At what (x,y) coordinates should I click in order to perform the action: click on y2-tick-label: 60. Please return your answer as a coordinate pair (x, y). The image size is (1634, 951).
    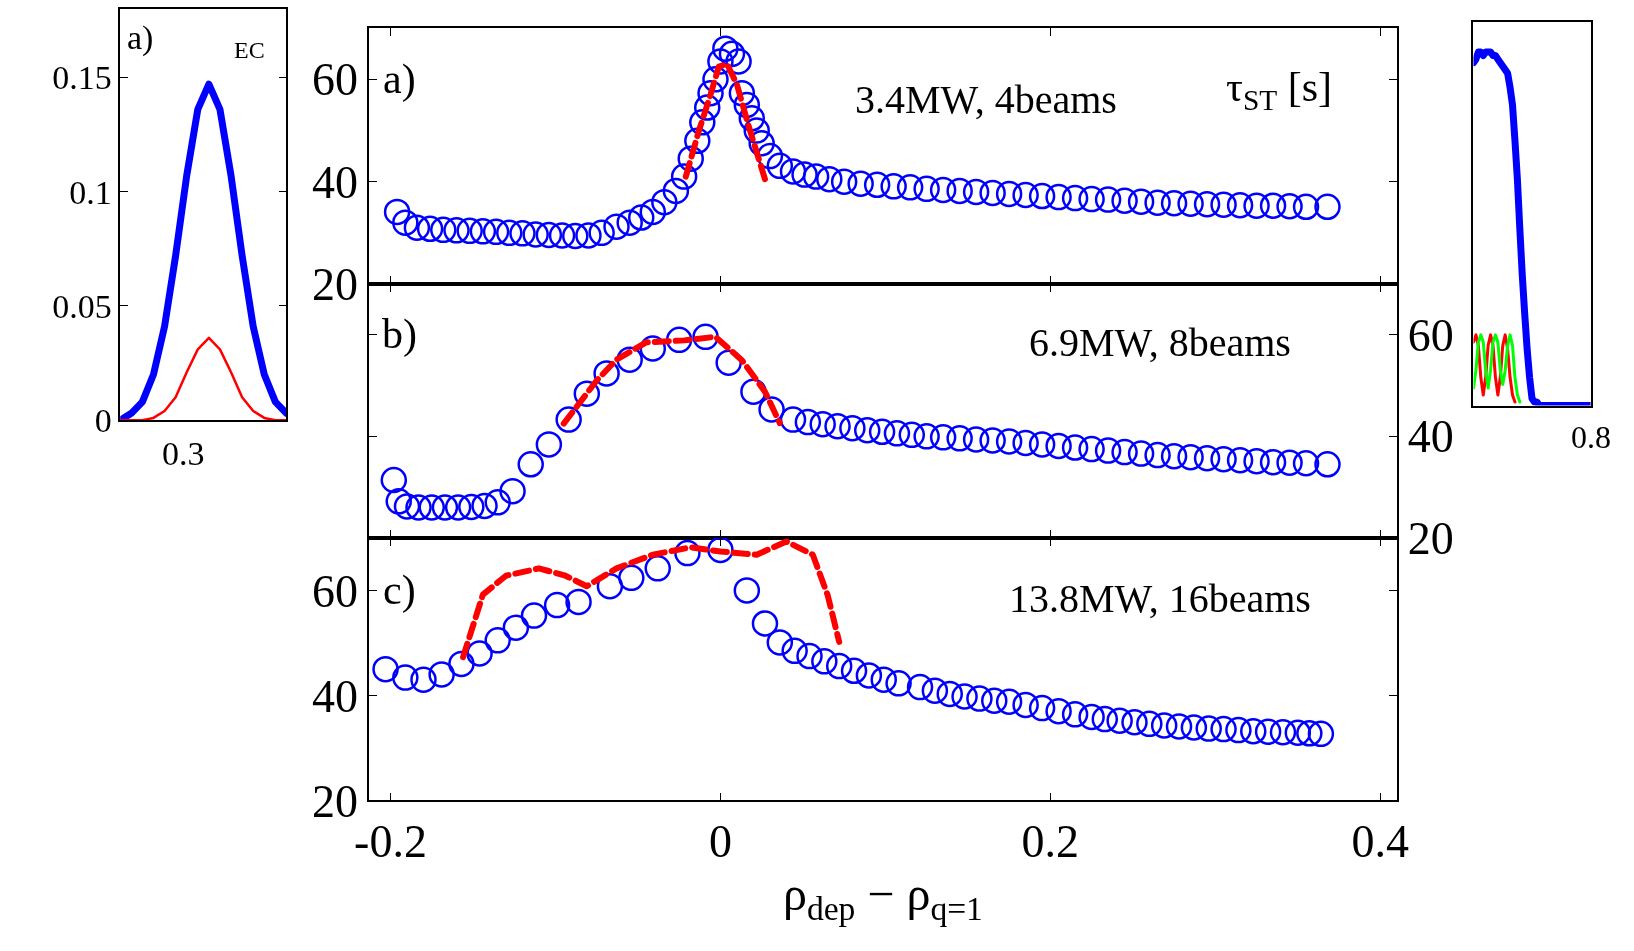
    Looking at the image, I should click on (1430, 335).